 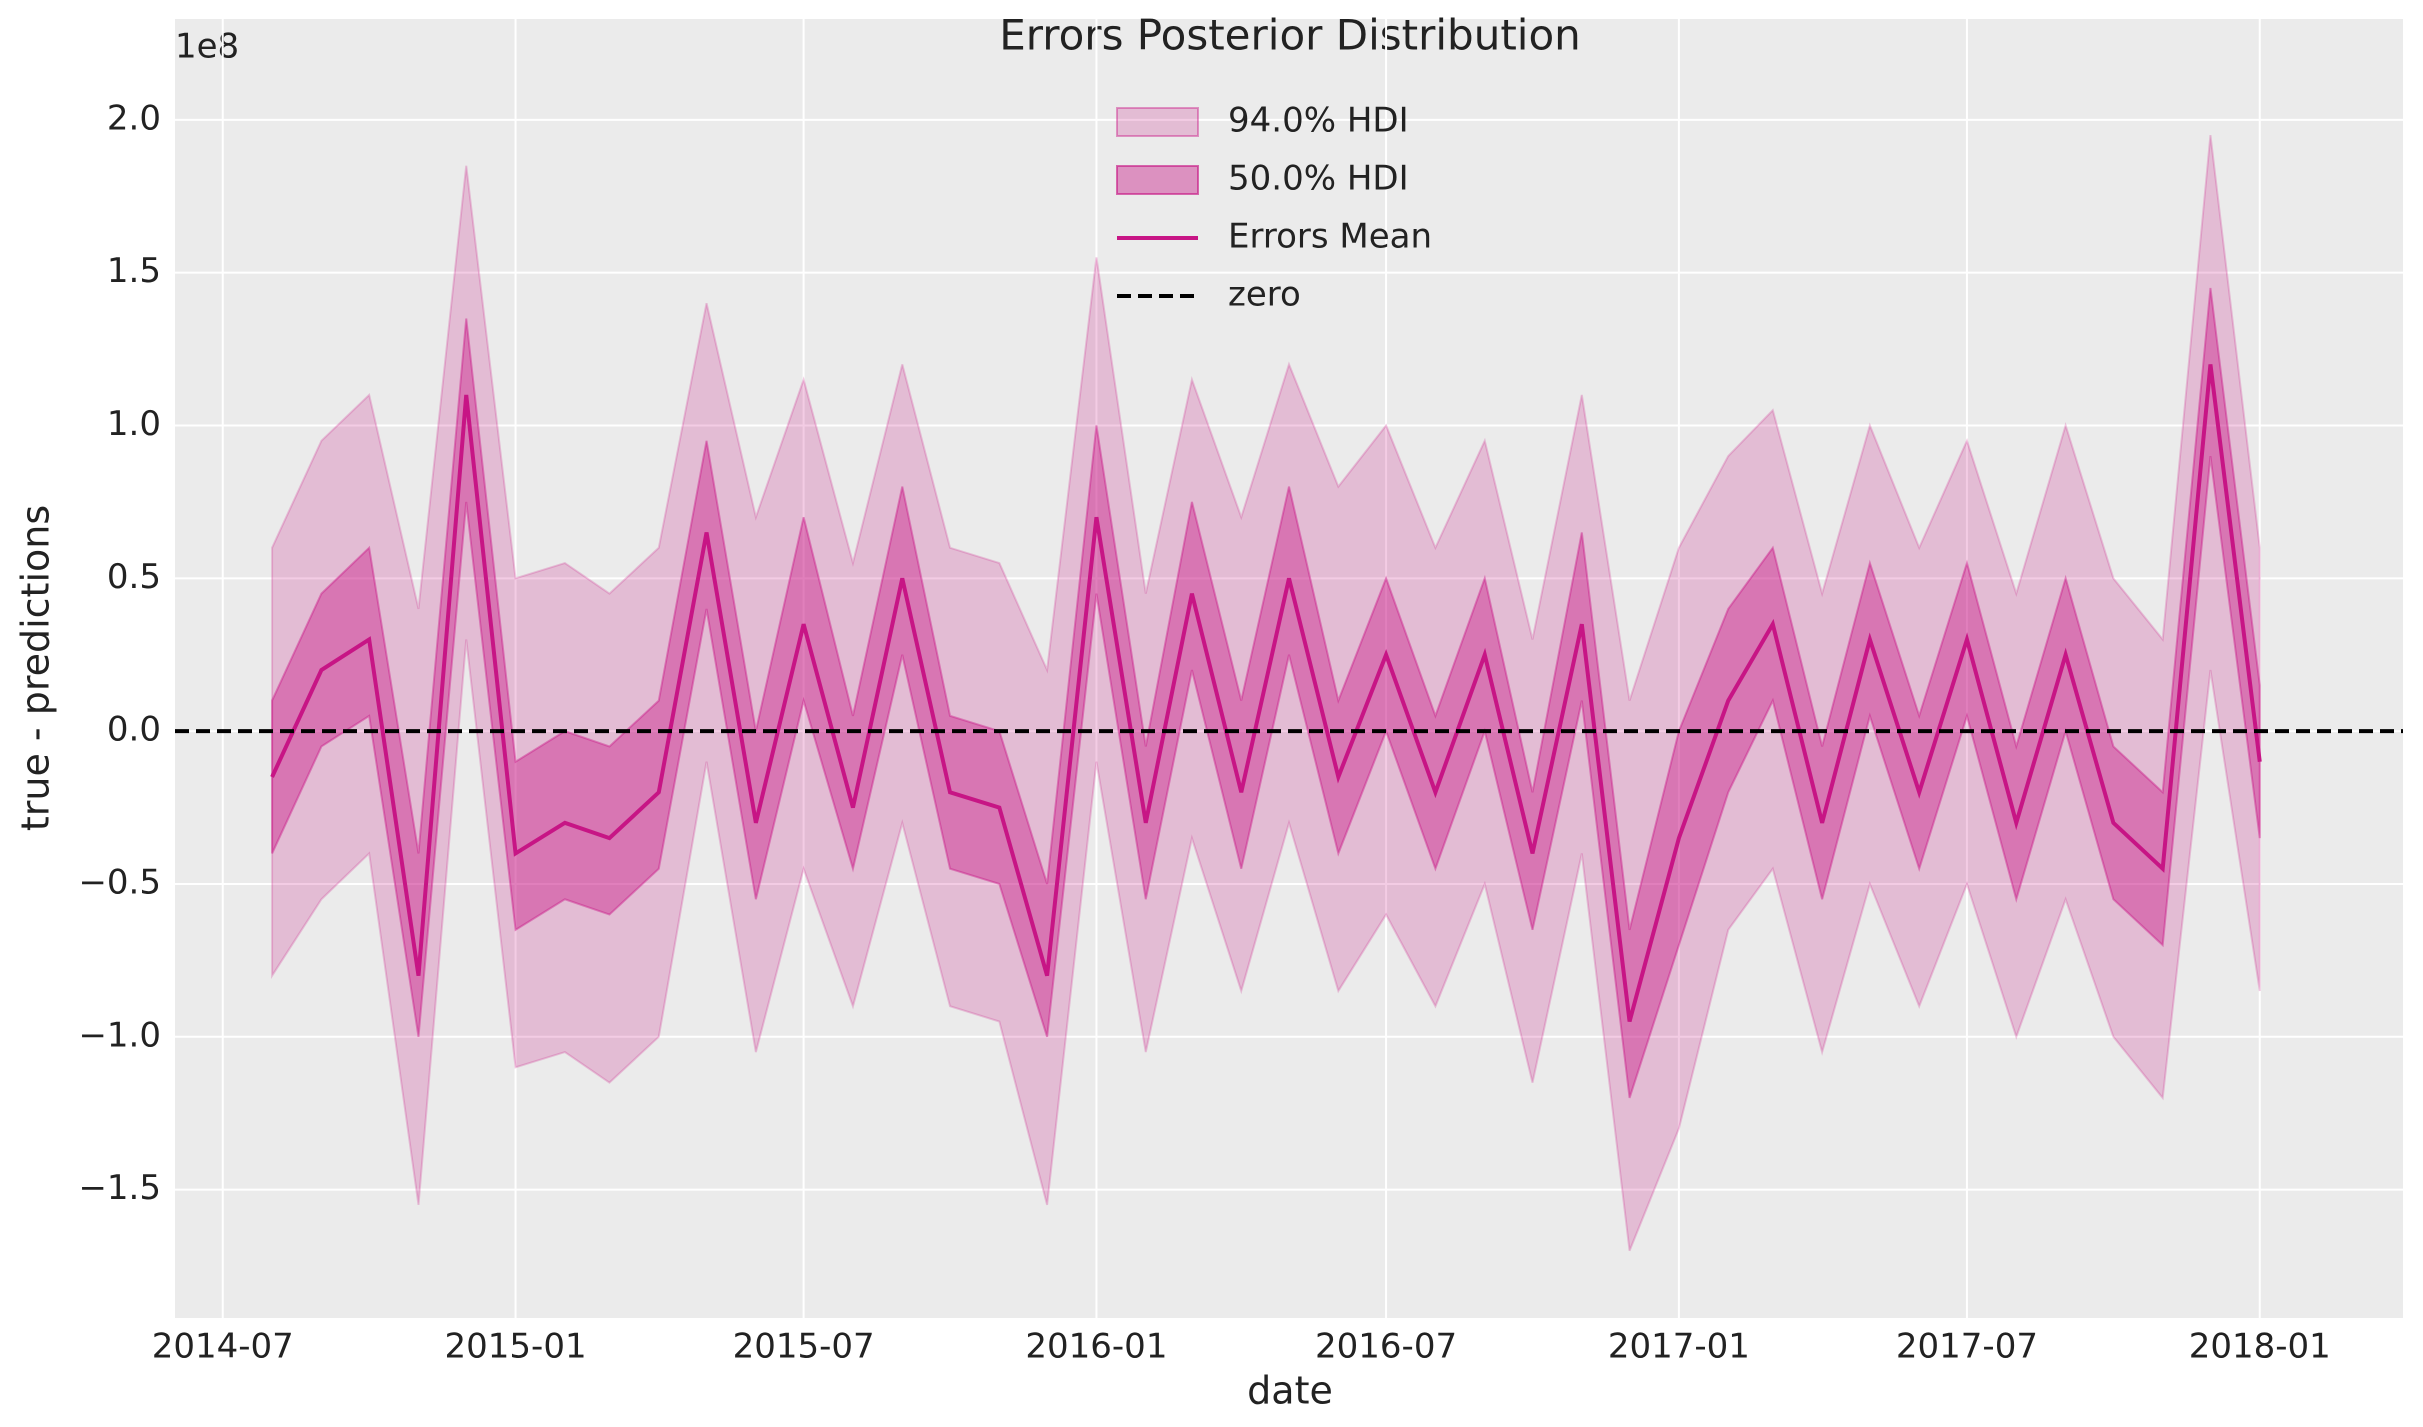 What do you see at coordinates (804, 1347) in the screenshot?
I see `x-tick-label: 2015-07` at bounding box center [804, 1347].